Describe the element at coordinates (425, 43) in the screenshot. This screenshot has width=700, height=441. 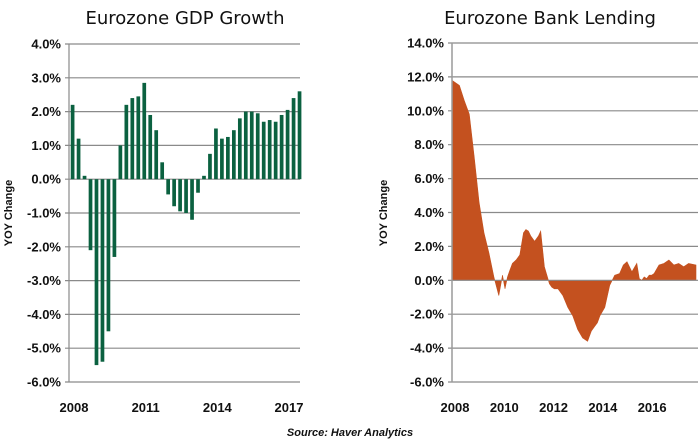
I see `lending-y-tick-label: 14.0%` at that location.